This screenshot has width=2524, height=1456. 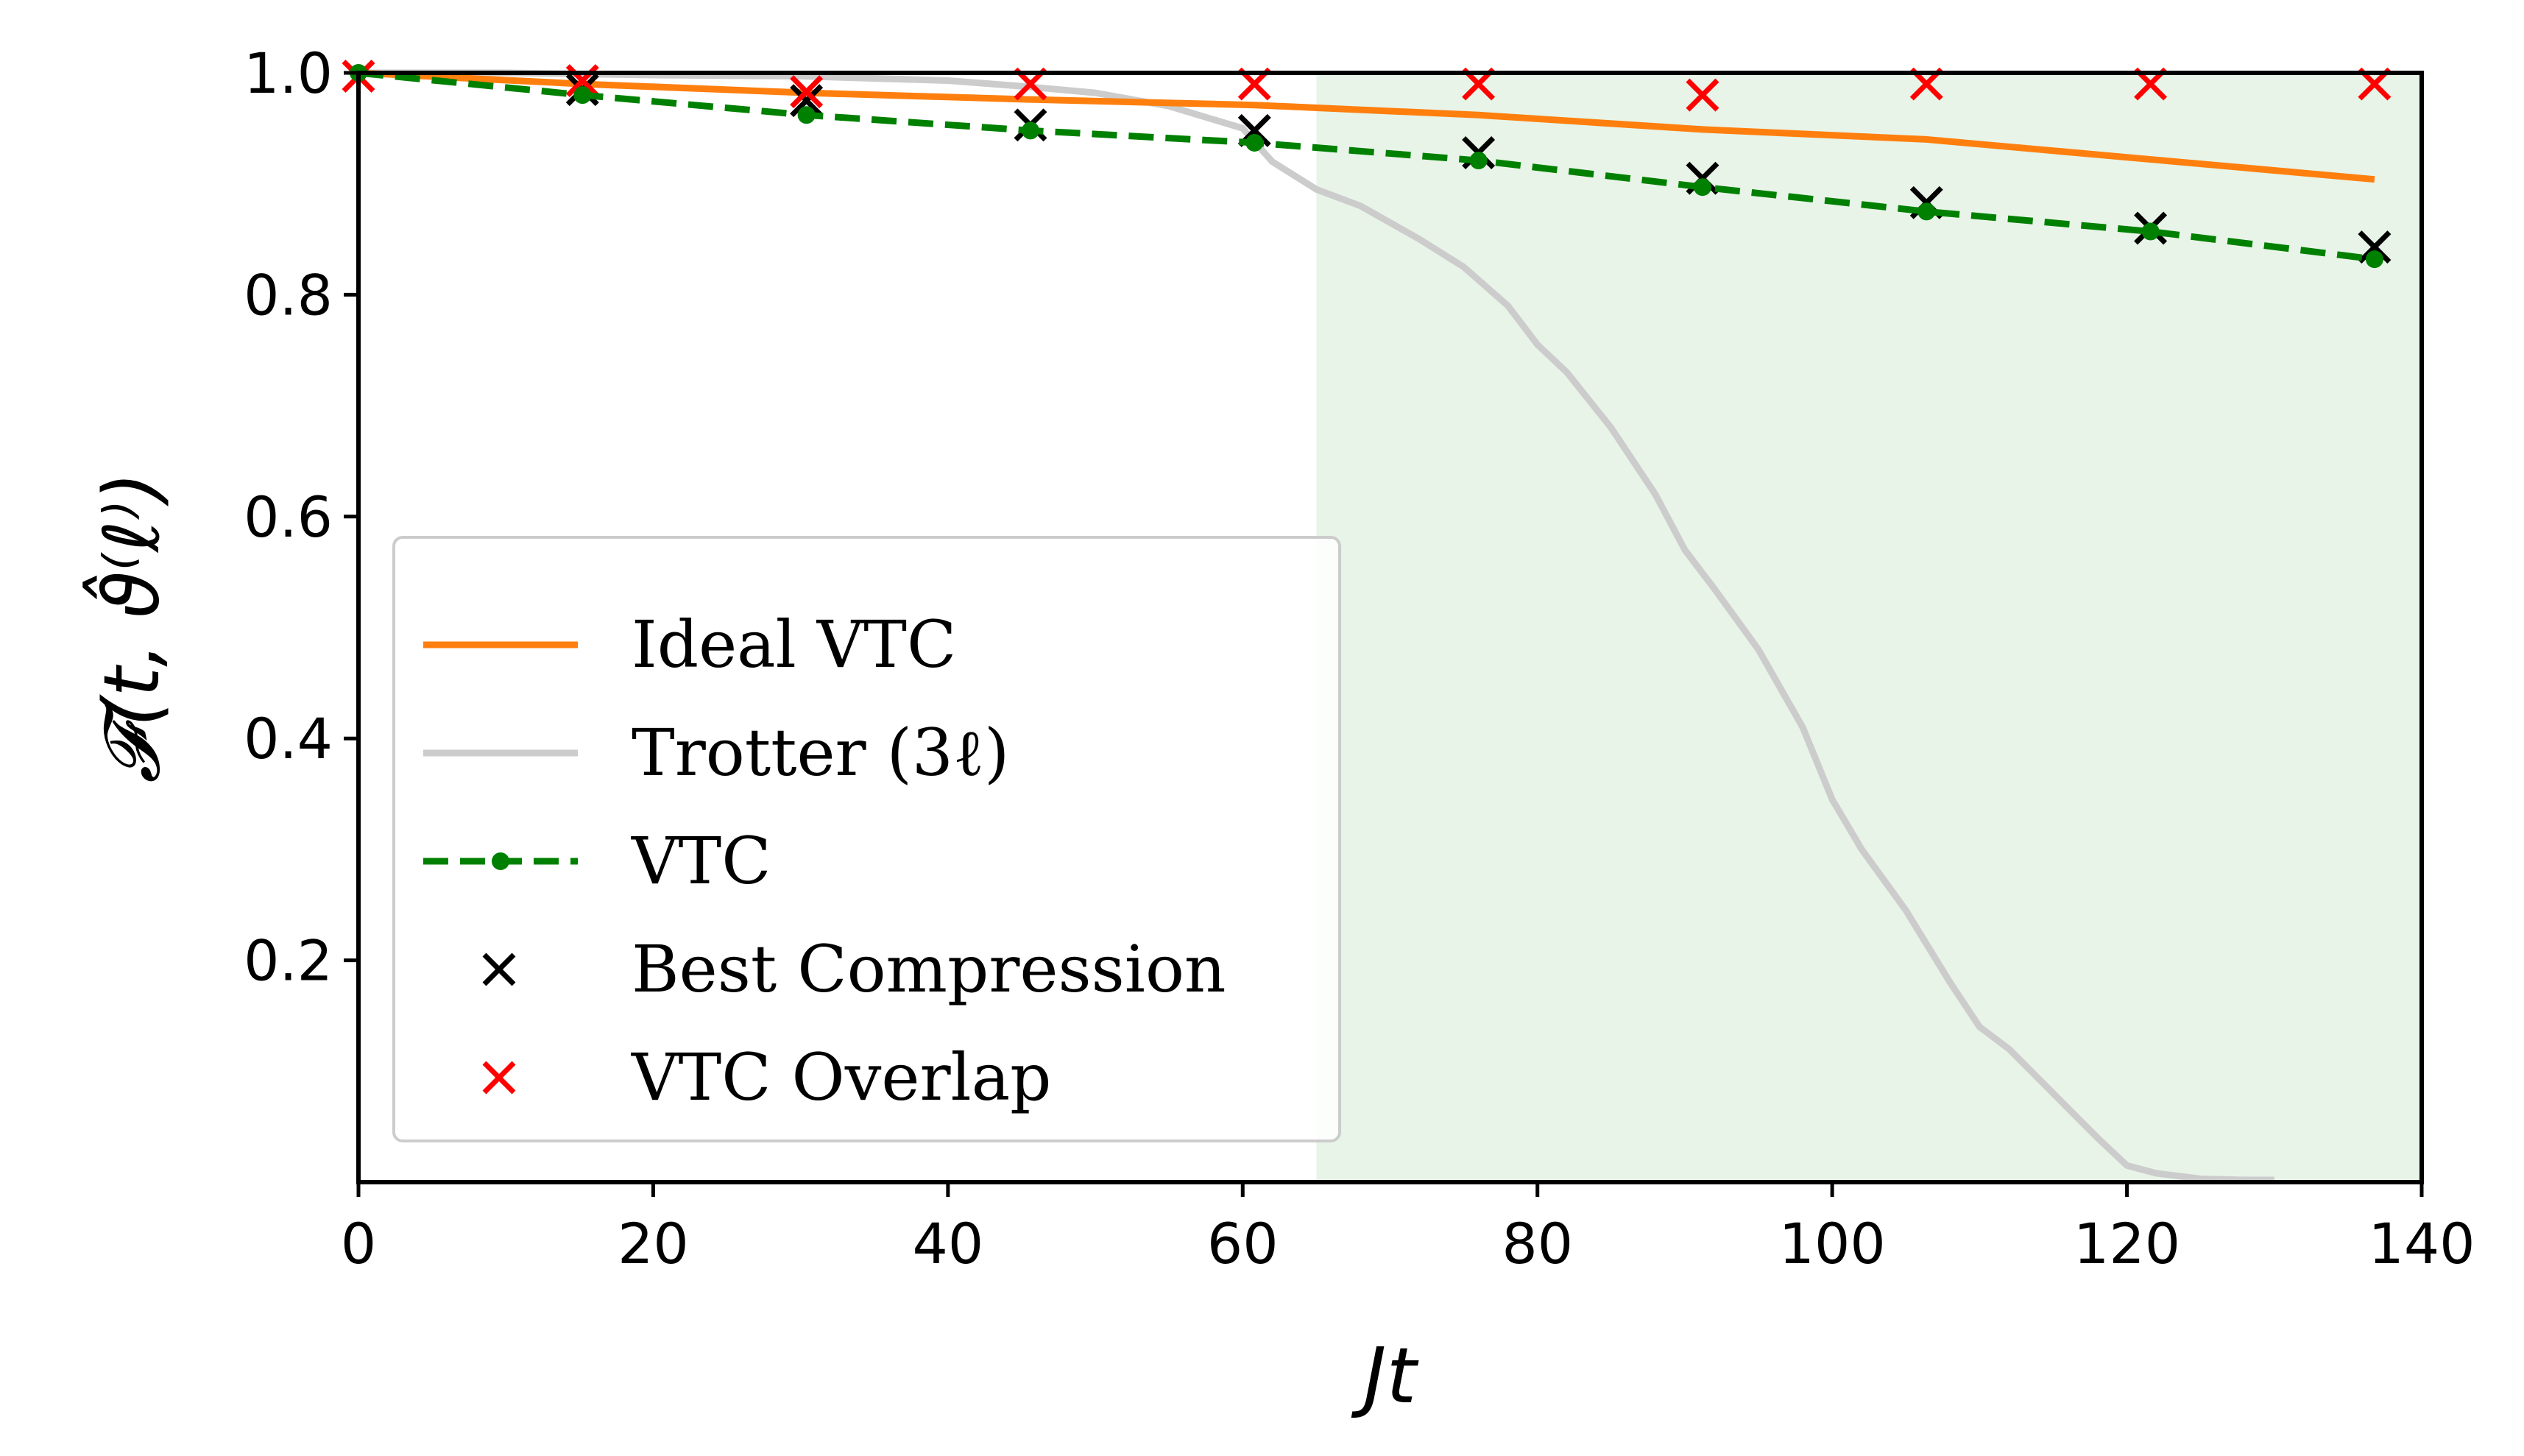 What do you see at coordinates (820, 753) in the screenshot?
I see `legend-label-trotter-3: Trotter (3ℓ)` at bounding box center [820, 753].